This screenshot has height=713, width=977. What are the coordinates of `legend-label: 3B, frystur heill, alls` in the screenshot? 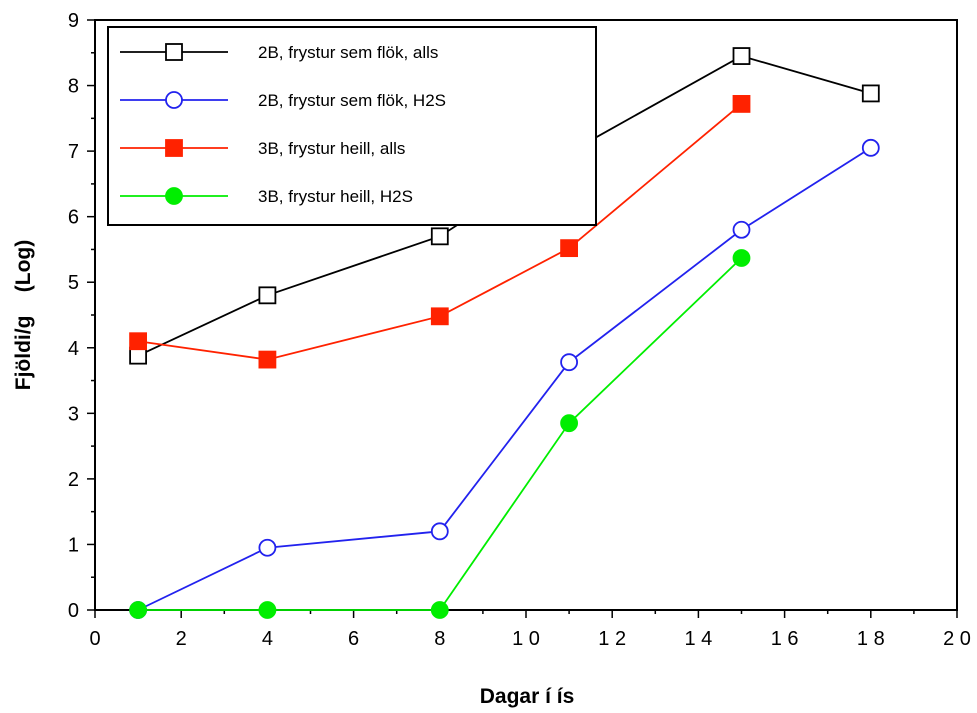 It's located at (331, 148).